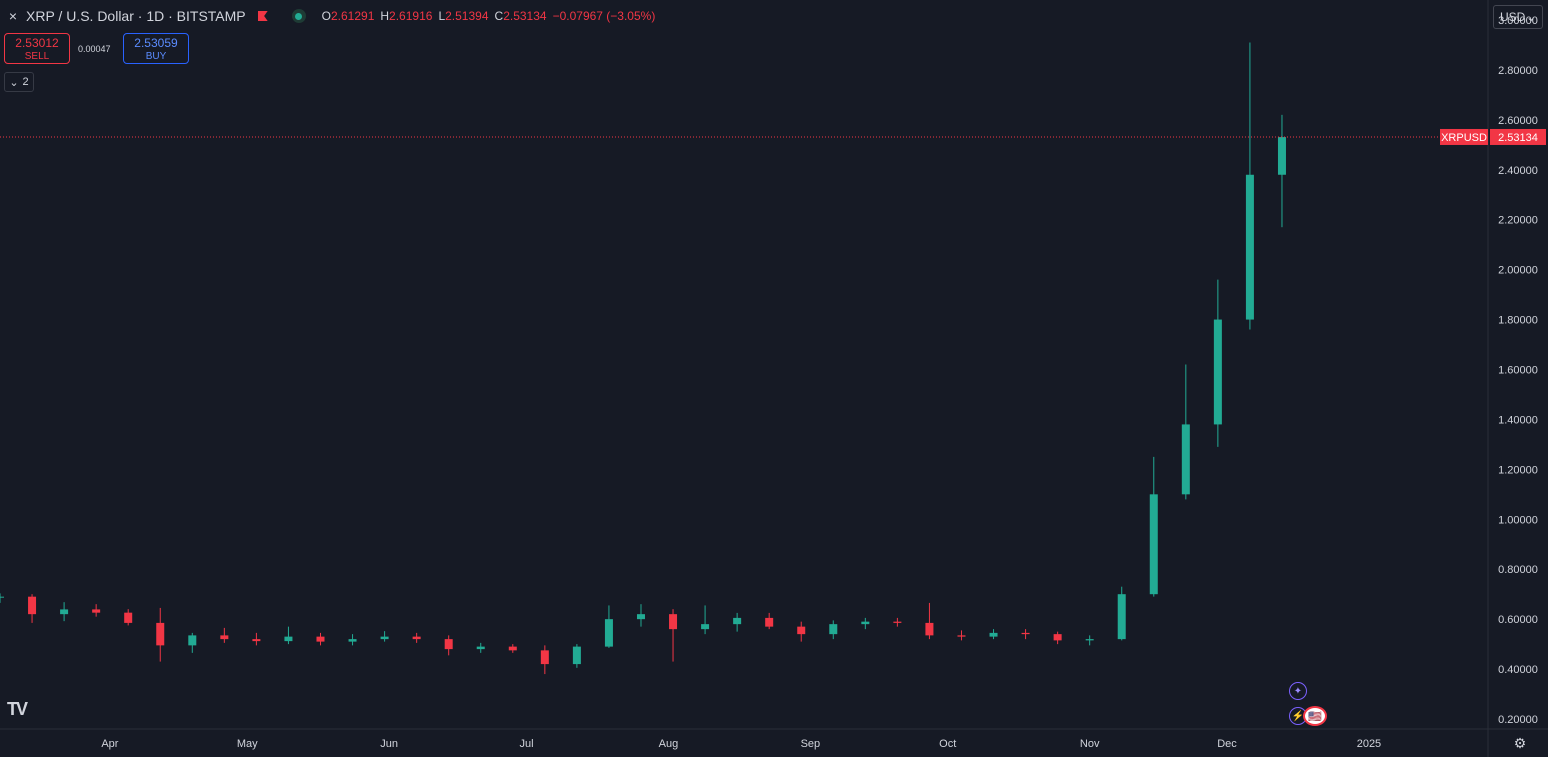 The width and height of the screenshot is (1548, 757). Describe the element at coordinates (604, 16) in the screenshot. I see `change-value: −0.07967 (−3.05%)` at that location.